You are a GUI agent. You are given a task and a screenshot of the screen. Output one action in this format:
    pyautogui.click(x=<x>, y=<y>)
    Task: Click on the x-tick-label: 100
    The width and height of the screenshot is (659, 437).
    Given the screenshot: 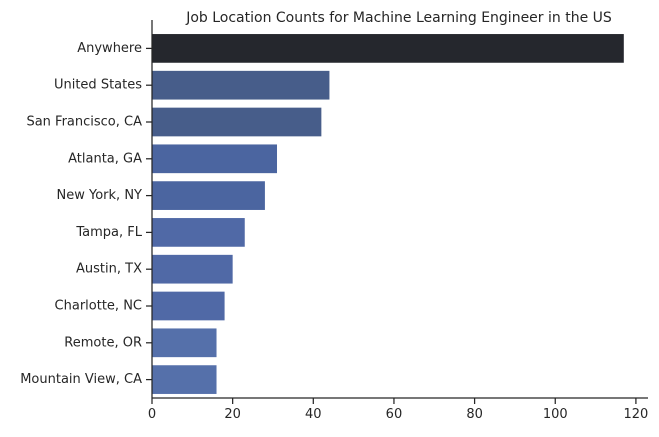 What is the action you would take?
    pyautogui.click(x=555, y=414)
    